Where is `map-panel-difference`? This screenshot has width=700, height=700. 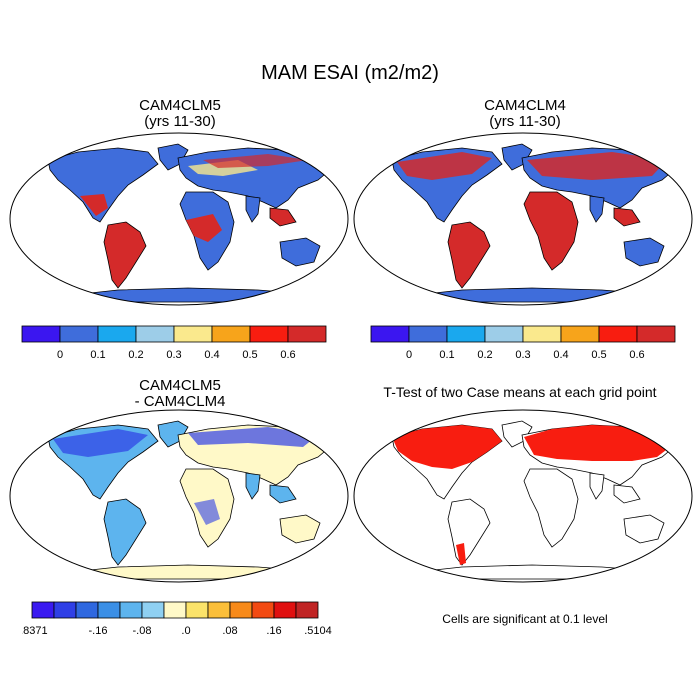 map-panel-difference is located at coordinates (179, 496).